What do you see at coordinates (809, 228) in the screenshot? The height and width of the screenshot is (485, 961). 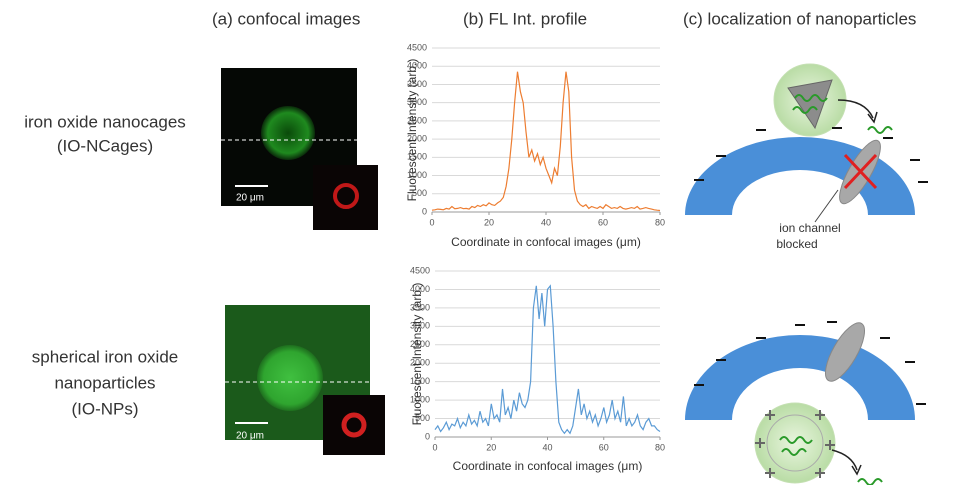 I see `annotation: ion channel` at bounding box center [809, 228].